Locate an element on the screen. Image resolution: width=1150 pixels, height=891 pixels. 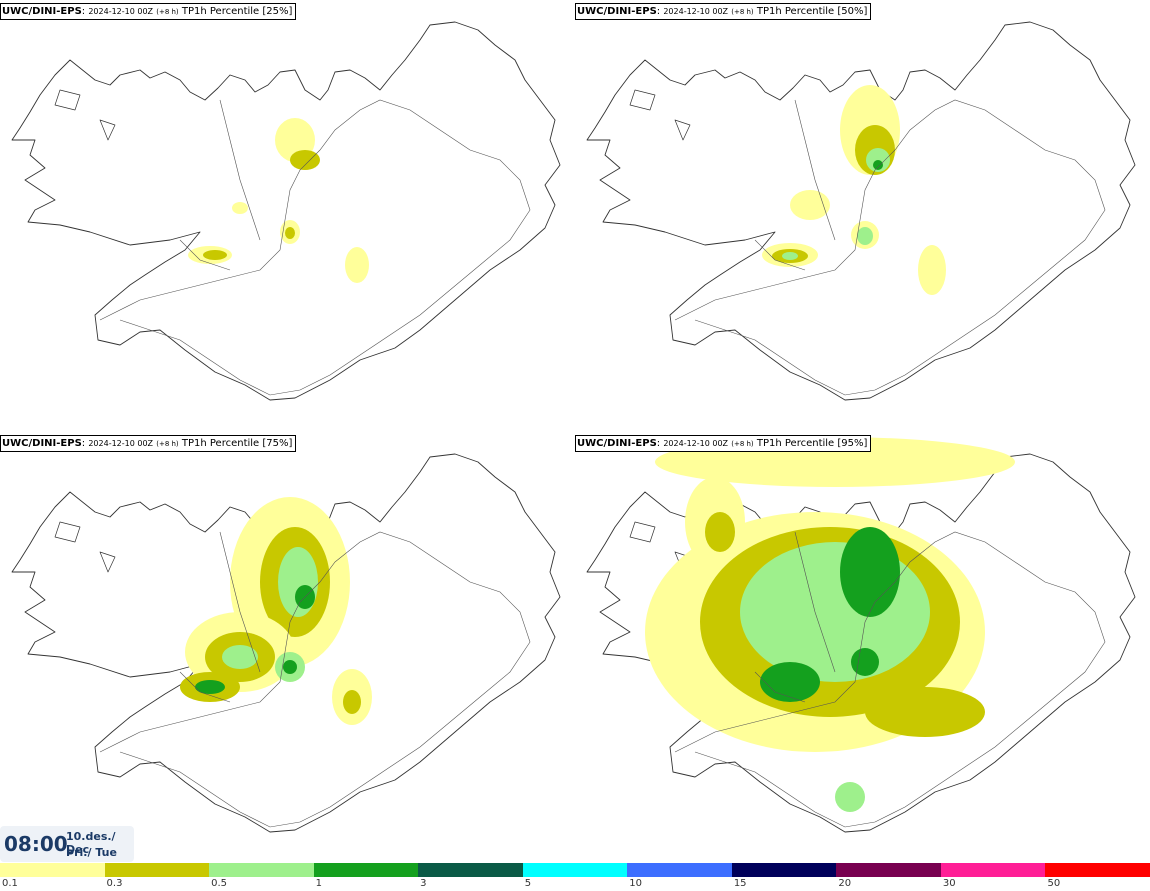
valid-day: Þri./ Tue is located at coordinates (91, 852).